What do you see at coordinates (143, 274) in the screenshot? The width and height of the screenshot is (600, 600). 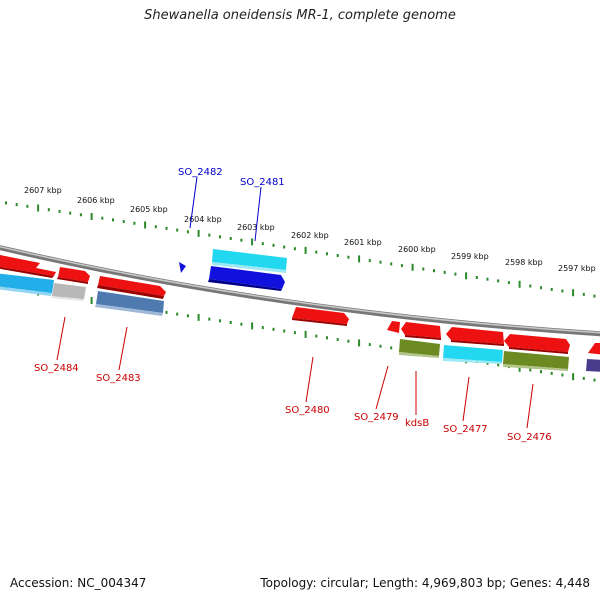 I see `feature-track-outer` at bounding box center [143, 274].